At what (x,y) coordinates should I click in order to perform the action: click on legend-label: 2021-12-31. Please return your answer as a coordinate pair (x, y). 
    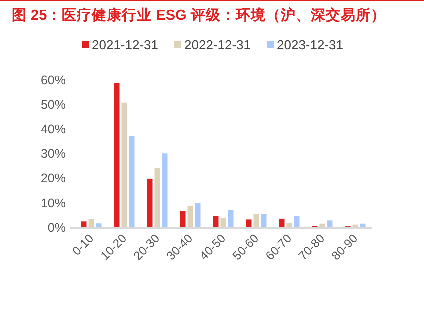
    Looking at the image, I should click on (125, 45).